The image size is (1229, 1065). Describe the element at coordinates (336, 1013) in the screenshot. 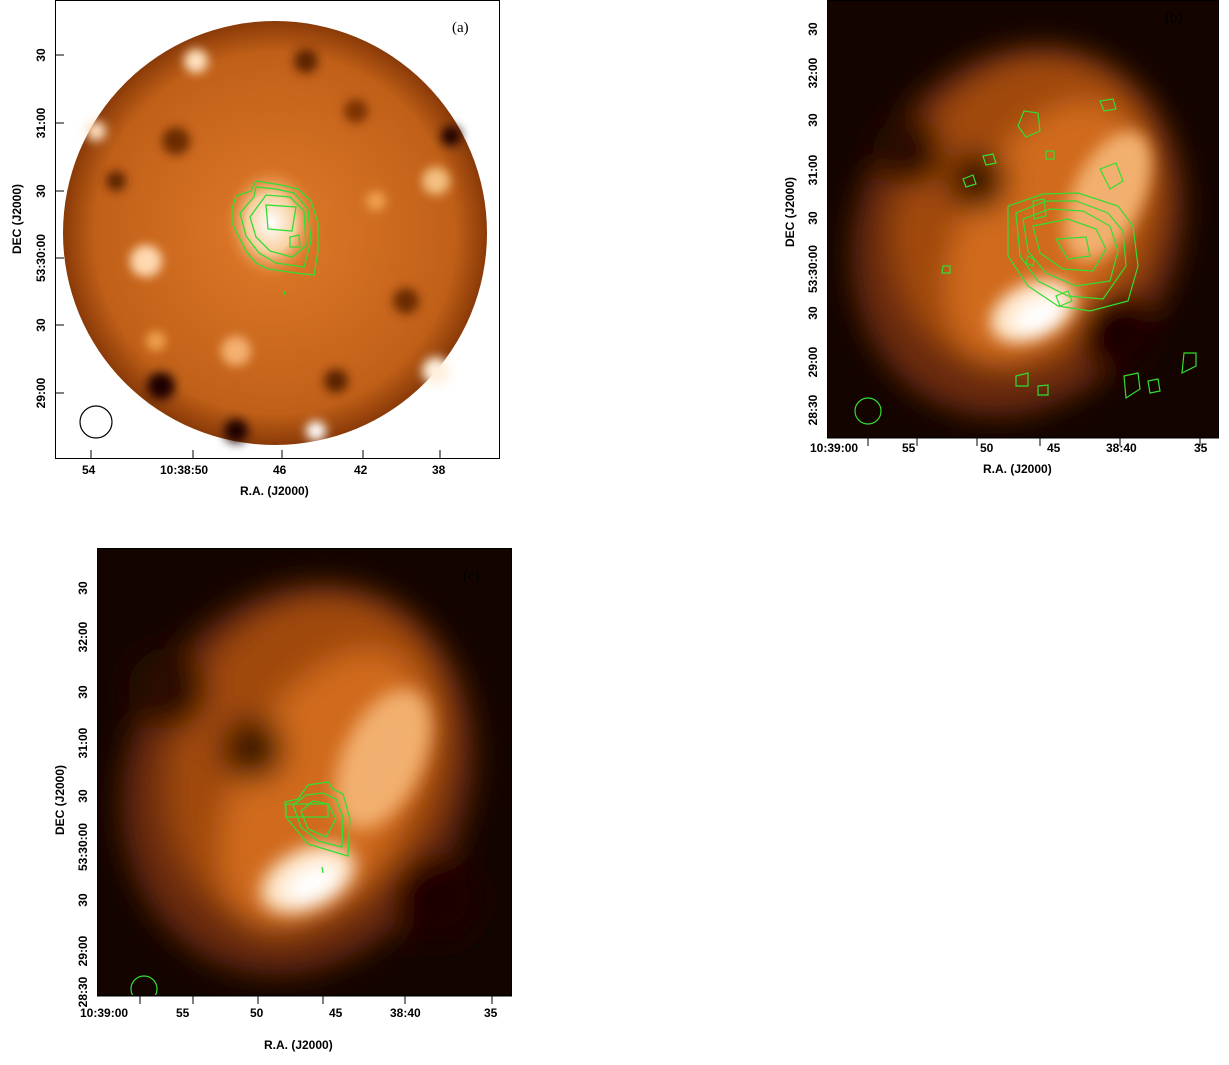

I see `panel-c-xtick: 45` at that location.